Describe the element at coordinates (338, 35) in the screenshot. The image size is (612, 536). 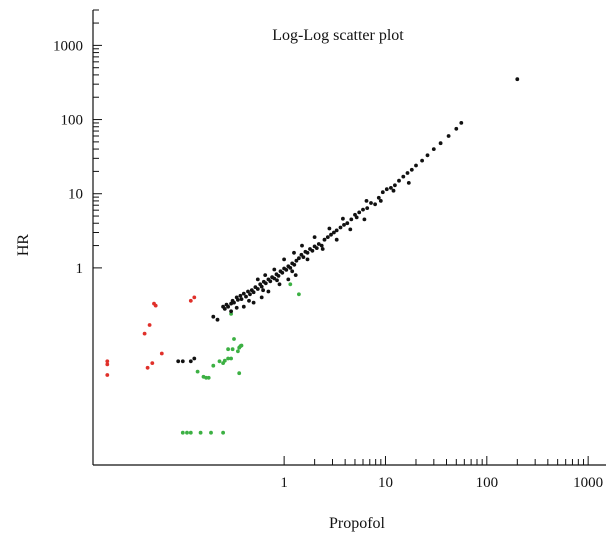
I see `chart-title: Log-Log scatter plot` at that location.